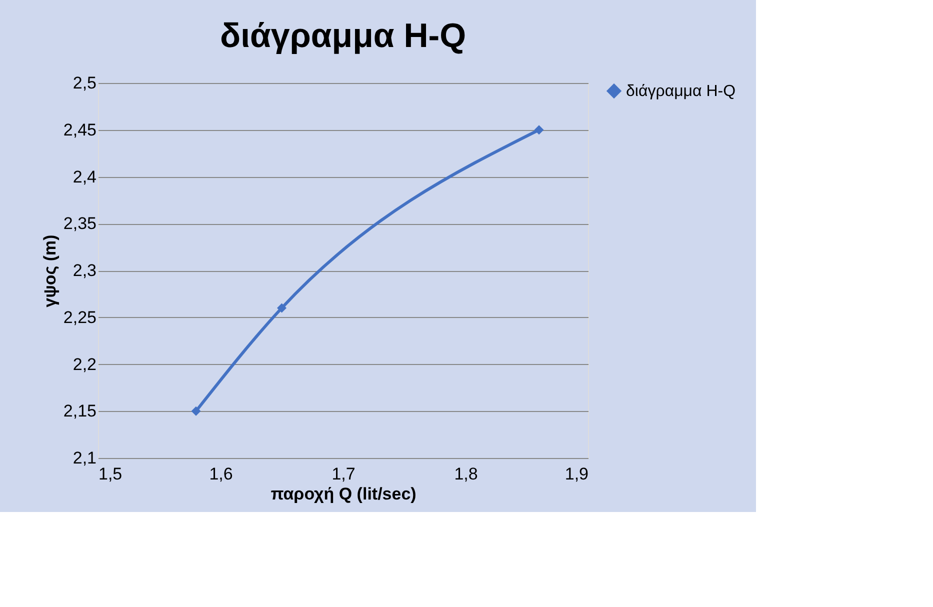 Image resolution: width=933 pixels, height=607 pixels. Describe the element at coordinates (84, 270) in the screenshot. I see `y-tick-label: 2,3` at that location.